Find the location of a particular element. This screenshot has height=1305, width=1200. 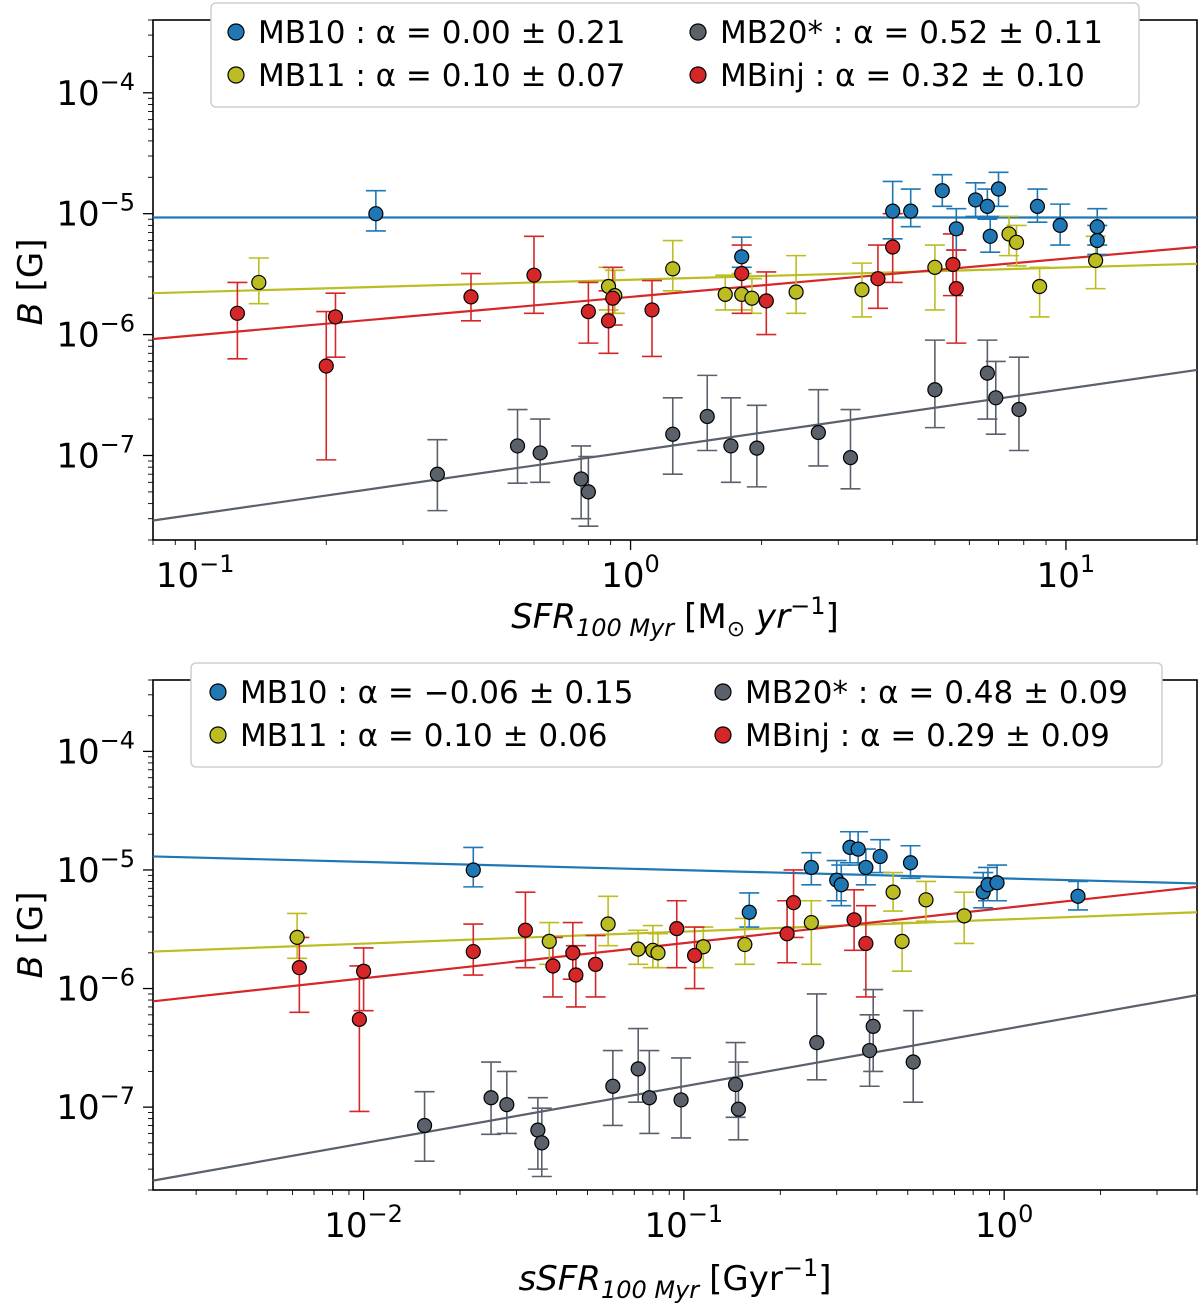

x-axis-label-main: SFR is located at coordinates (543, 617).